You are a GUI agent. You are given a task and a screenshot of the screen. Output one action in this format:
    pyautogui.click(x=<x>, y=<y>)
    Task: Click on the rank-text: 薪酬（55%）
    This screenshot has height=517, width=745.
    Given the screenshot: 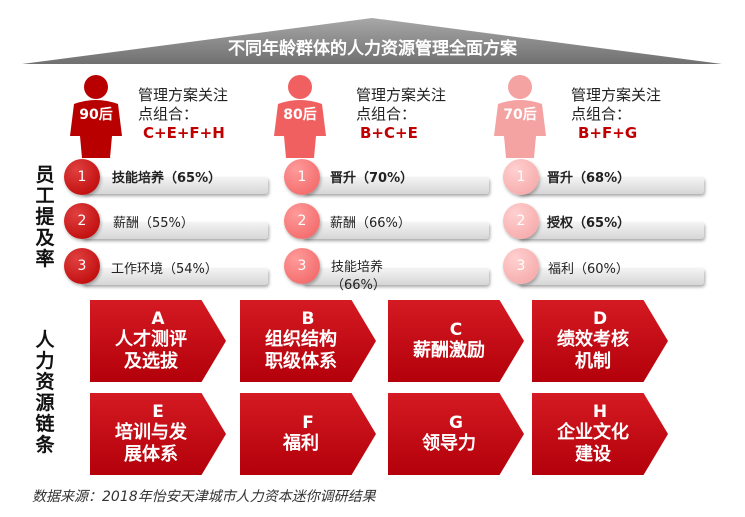 What is the action you would take?
    pyautogui.click(x=153, y=223)
    